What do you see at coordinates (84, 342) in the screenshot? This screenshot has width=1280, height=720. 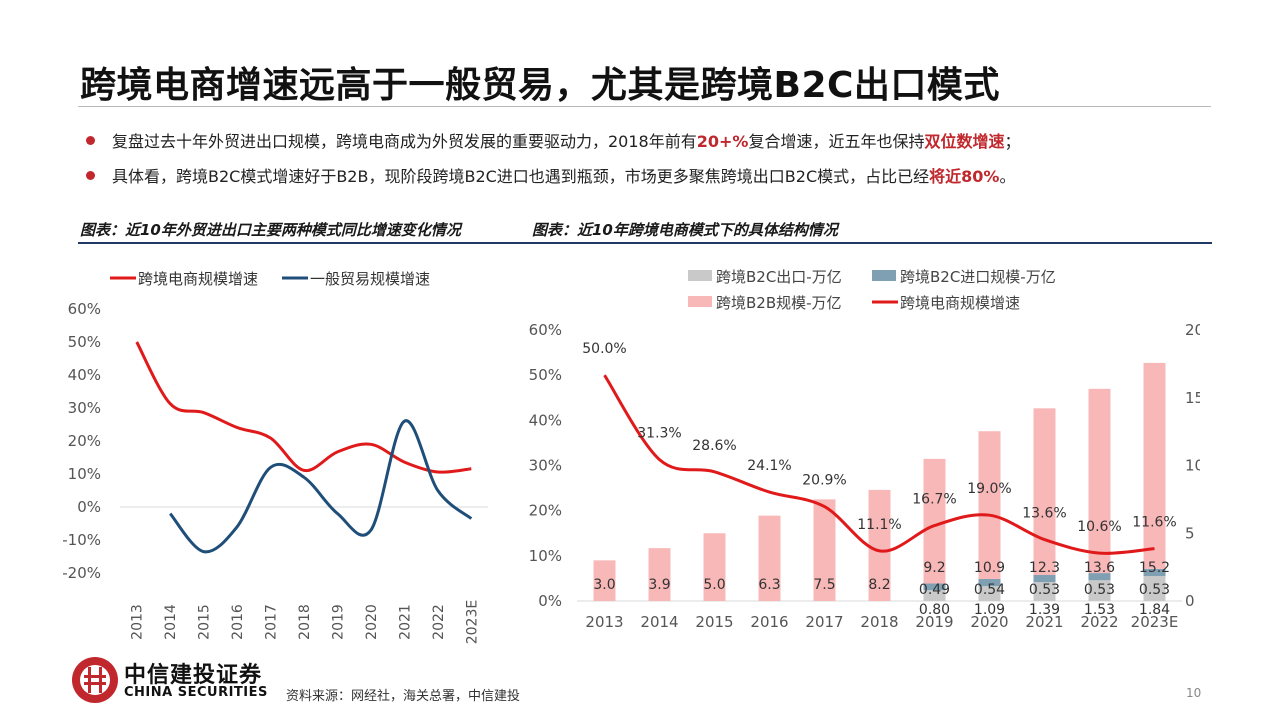 I see `y-tick-label: 50%` at bounding box center [84, 342].